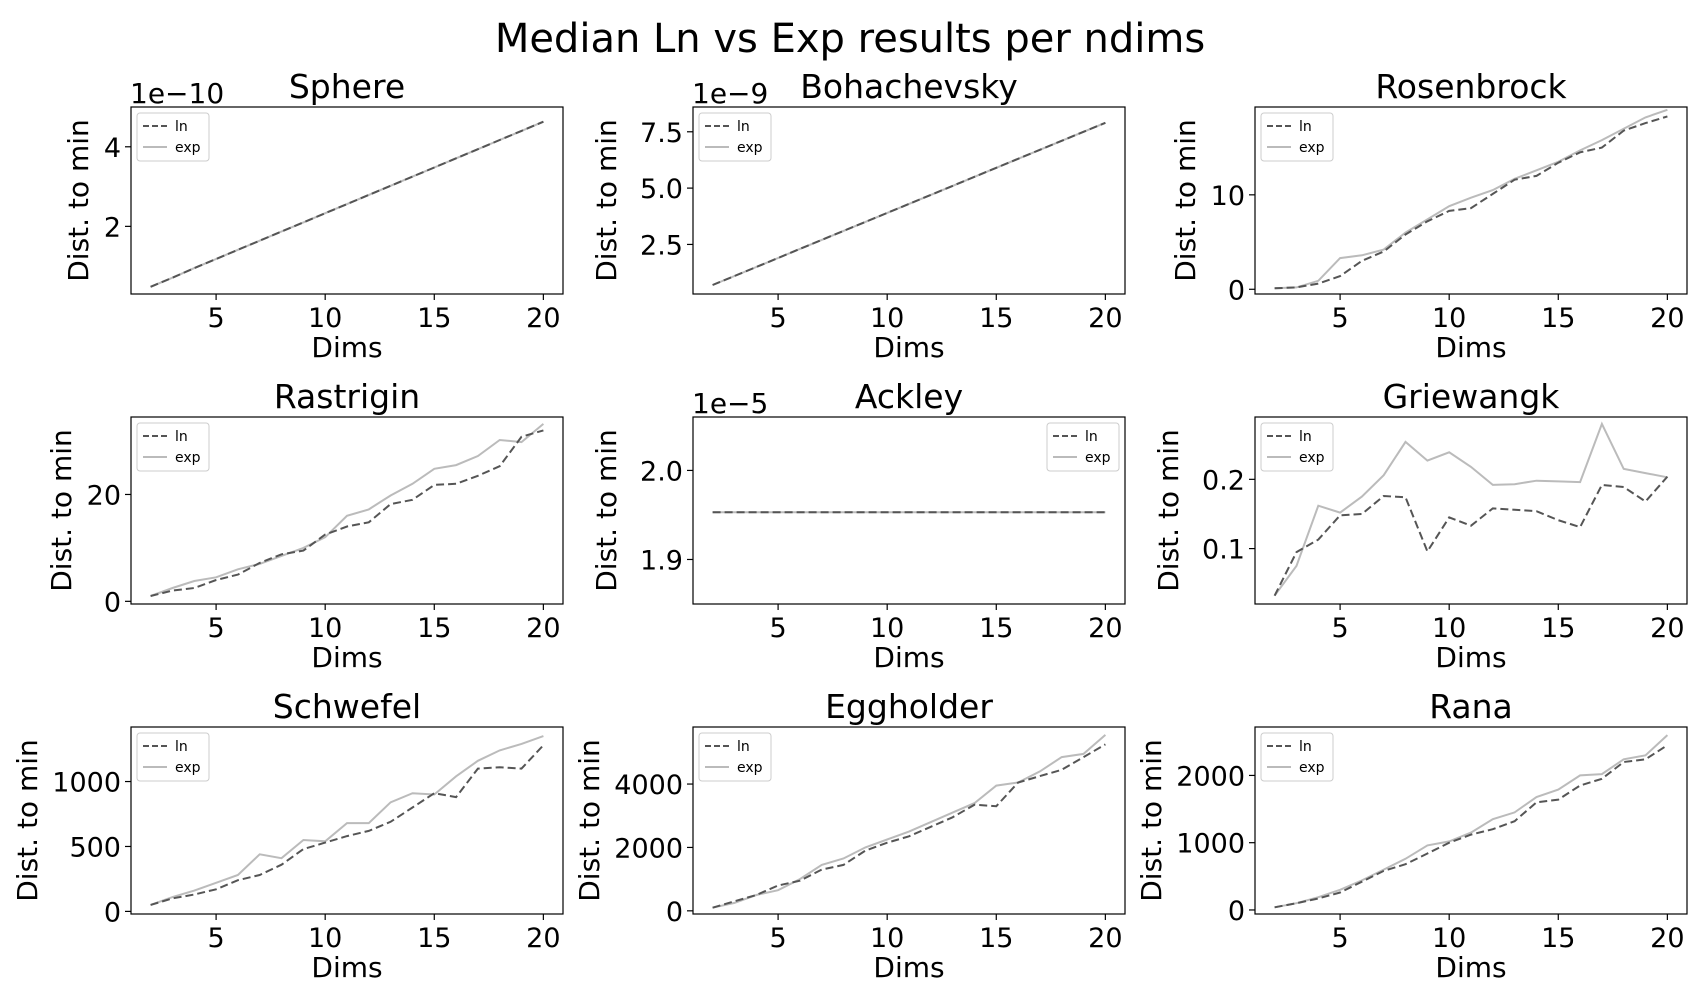  What do you see at coordinates (850, 39) in the screenshot?
I see `figure-title: Median Ln vs Exp results per ndims` at bounding box center [850, 39].